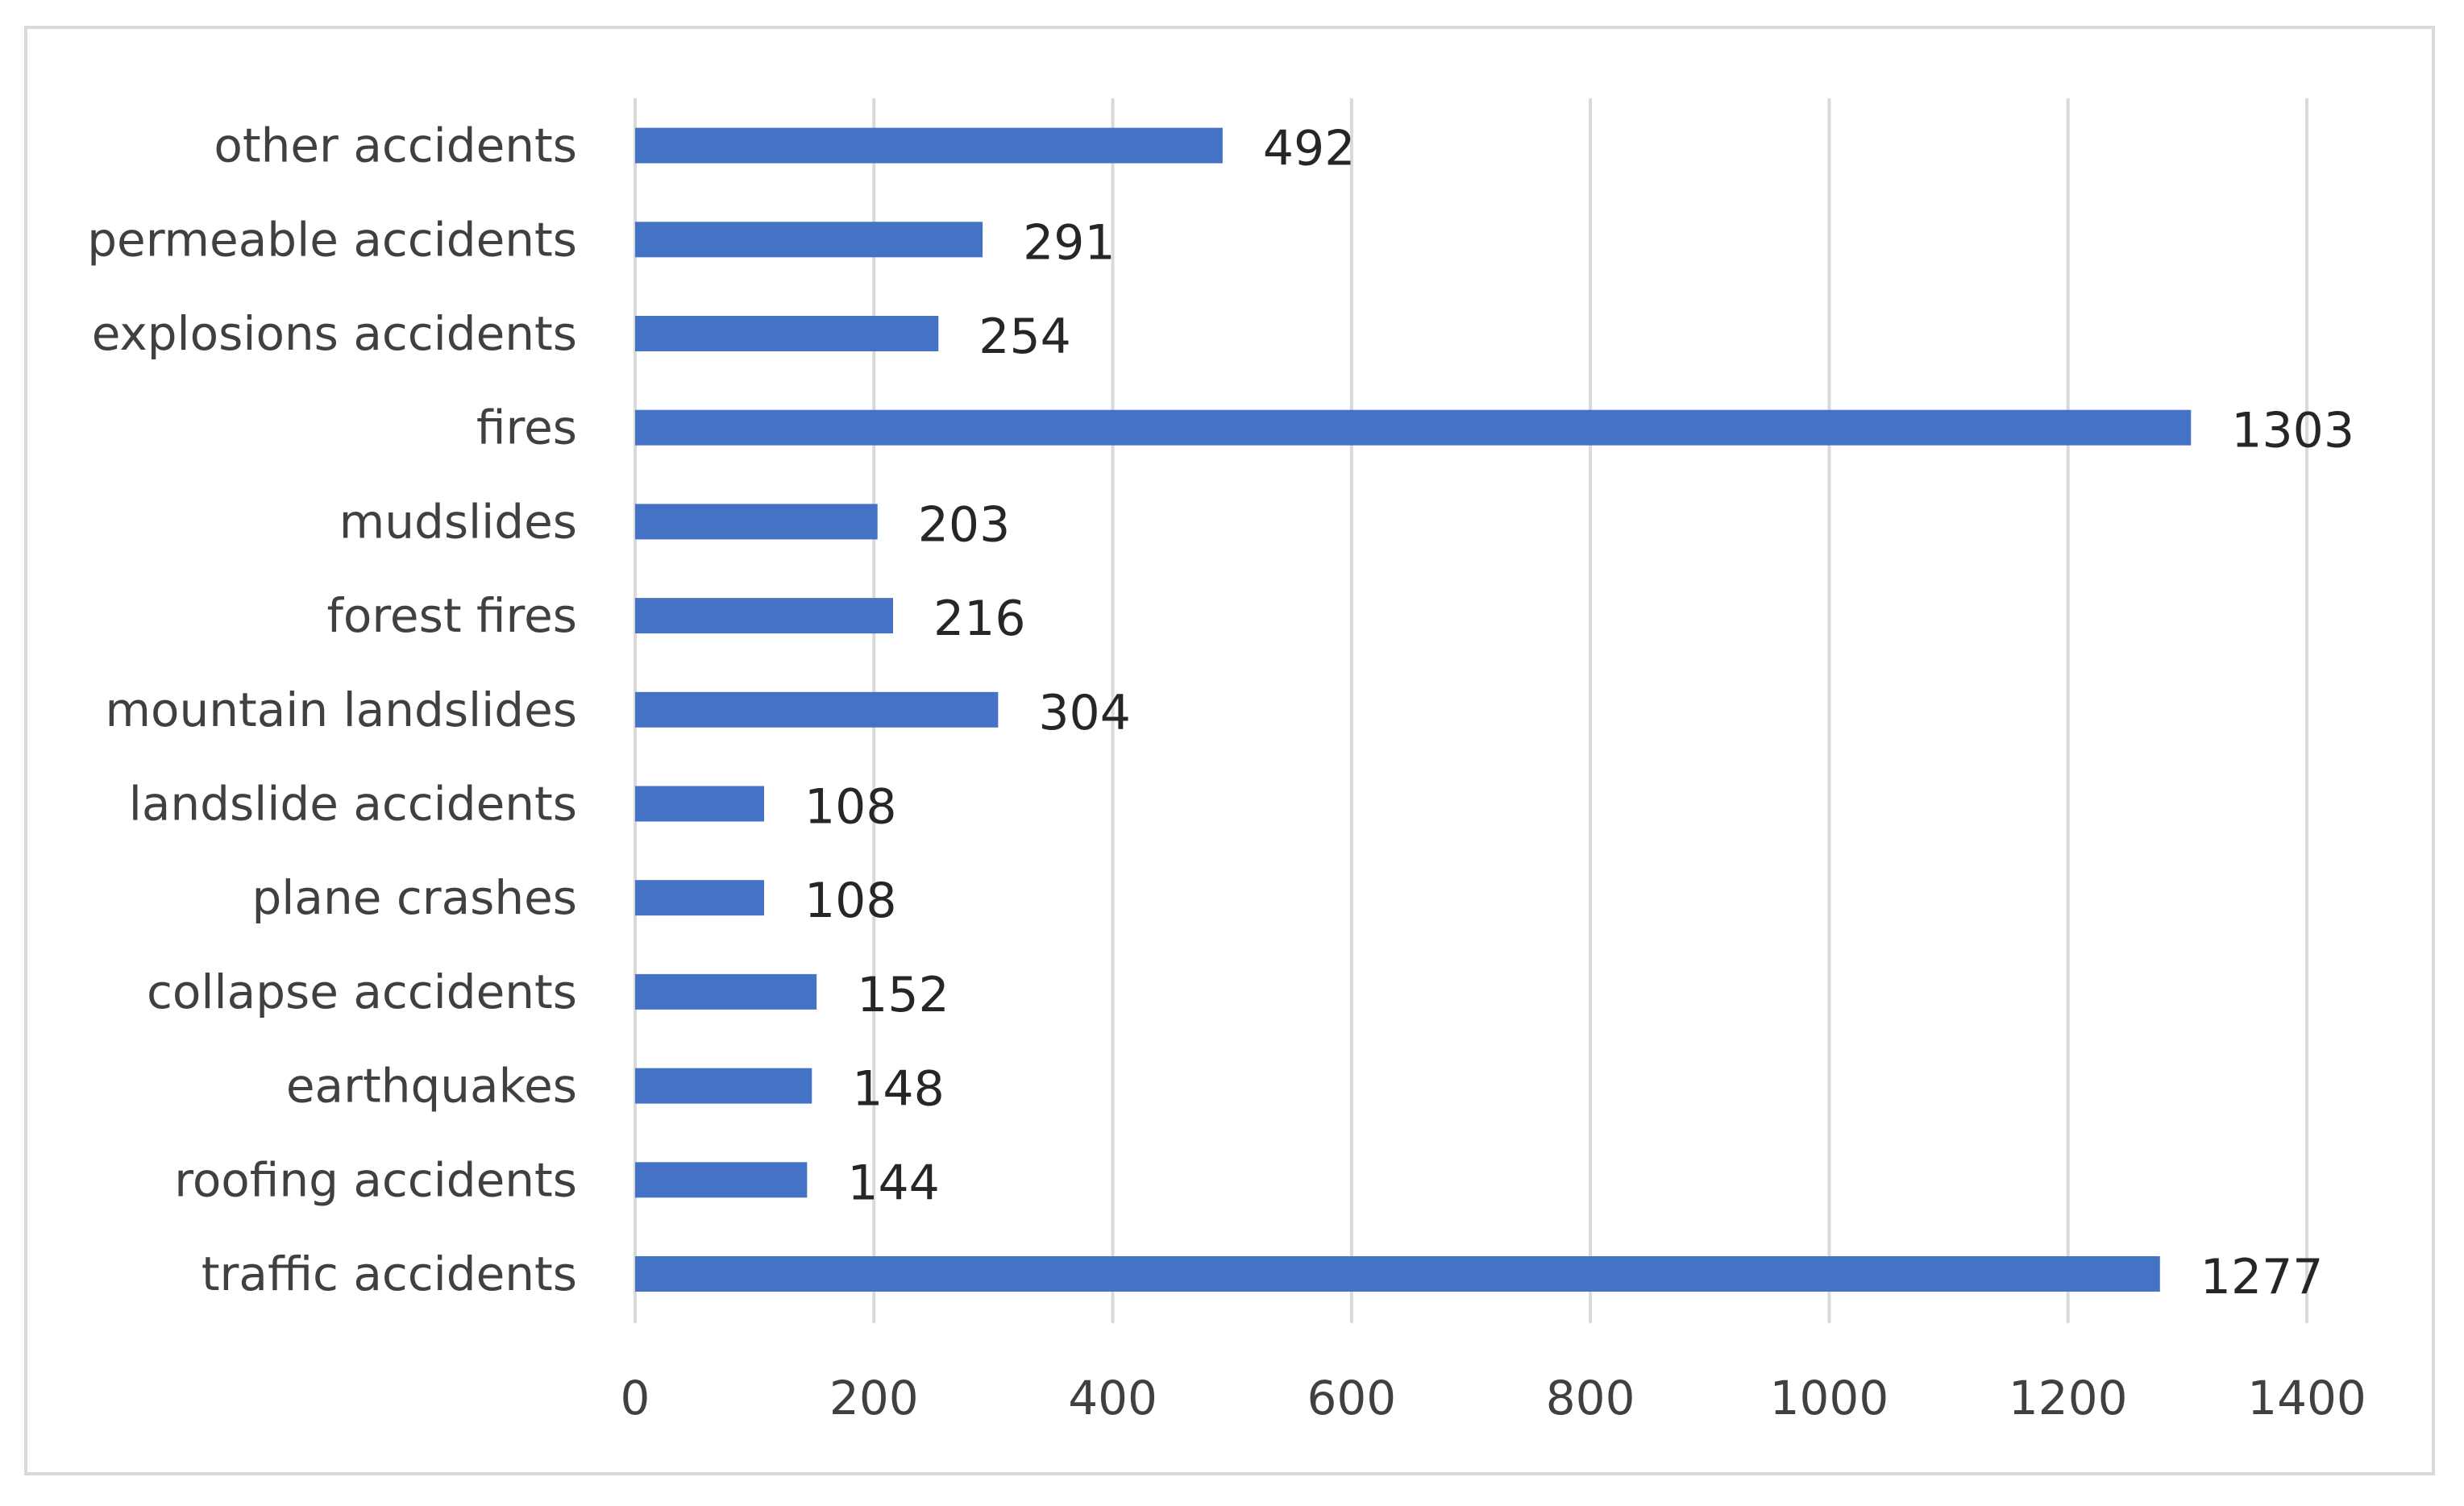 Image resolution: width=2464 pixels, height=1506 pixels. I want to click on x-tick-label-1000: 1000, so click(1829, 1398).